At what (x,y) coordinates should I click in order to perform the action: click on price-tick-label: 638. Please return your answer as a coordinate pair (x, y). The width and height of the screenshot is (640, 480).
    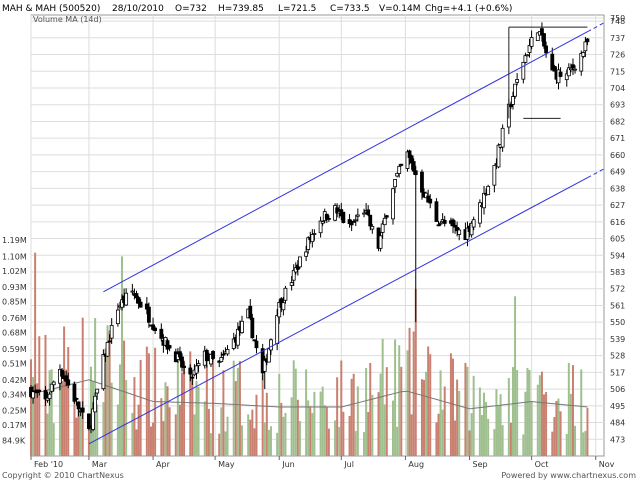
    Looking at the image, I should click on (617, 188).